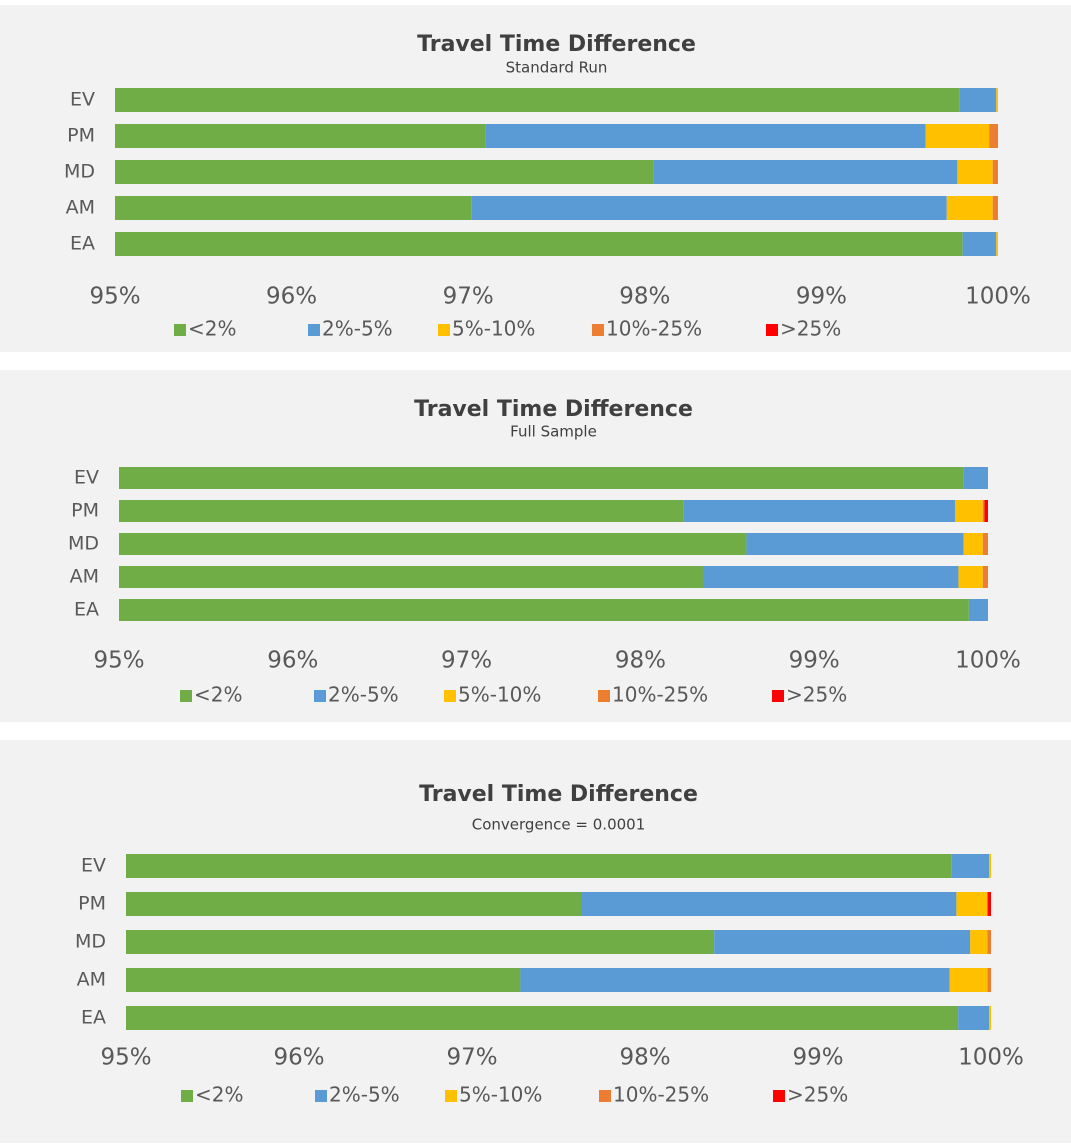 Image resolution: width=1071 pixels, height=1148 pixels. I want to click on chart-subtitle: Full Sample, so click(553, 432).